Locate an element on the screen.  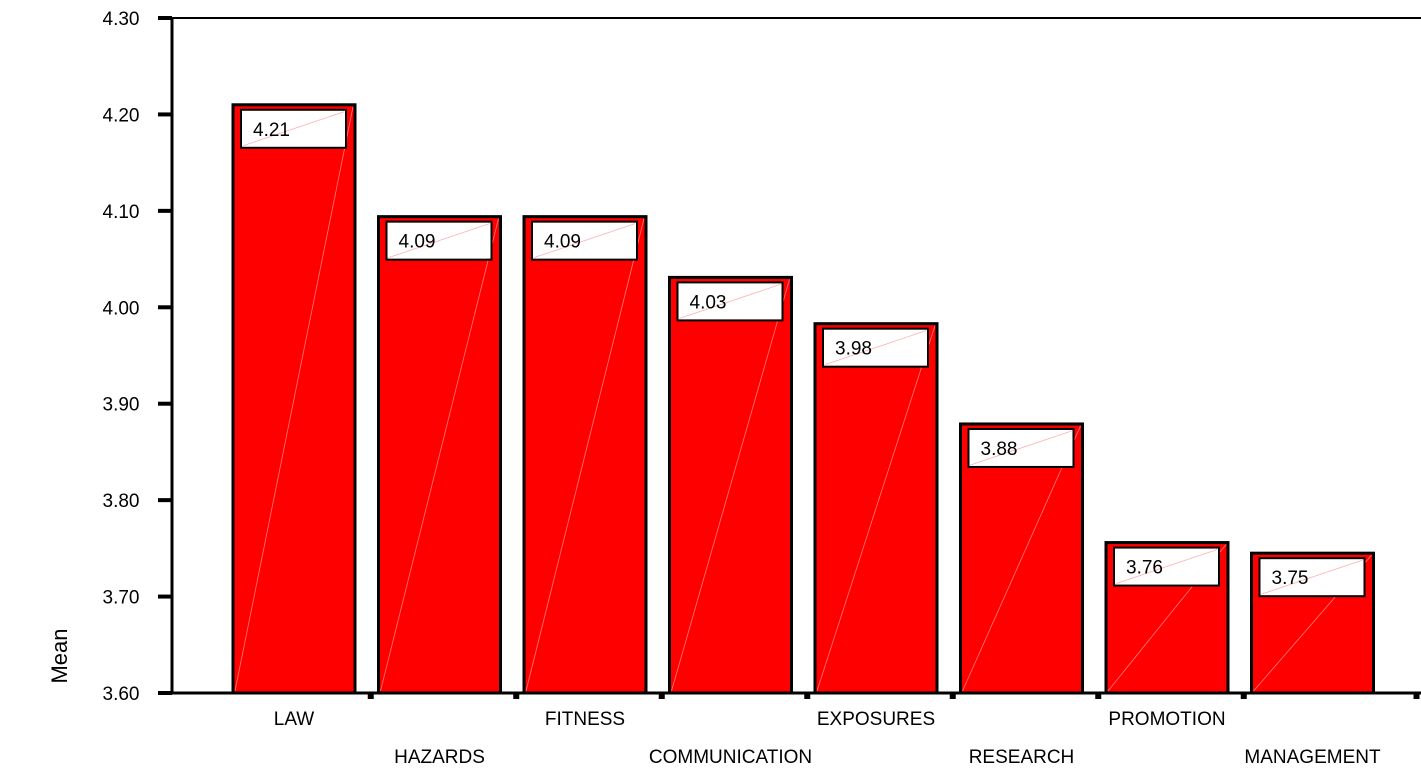
bar-group: 3.98 is located at coordinates (876, 508).